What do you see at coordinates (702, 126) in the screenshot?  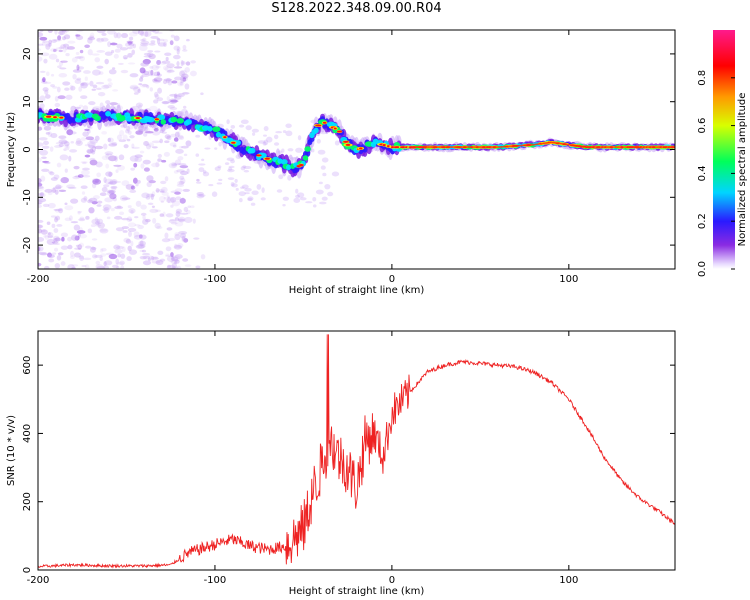 I see `colorbar-tick-label: 0.6` at bounding box center [702, 126].